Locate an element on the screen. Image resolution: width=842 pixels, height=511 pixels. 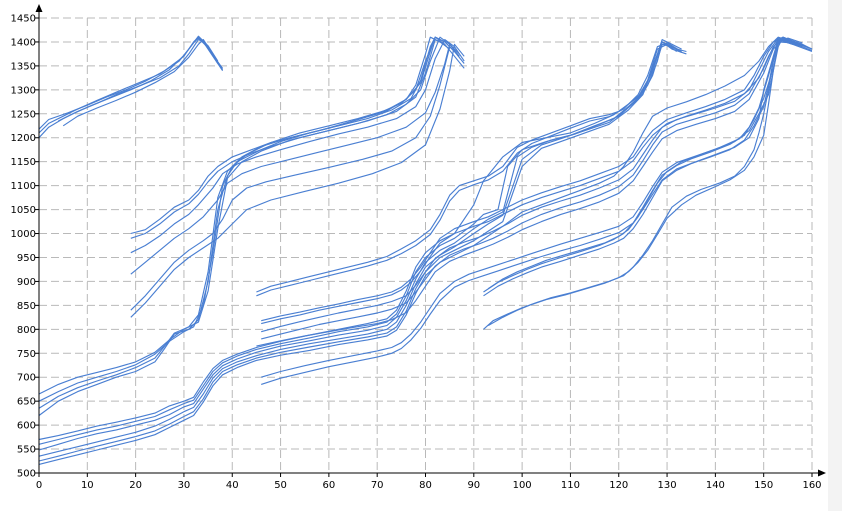
y-tick-label: 1050 is located at coordinates (23, 210).